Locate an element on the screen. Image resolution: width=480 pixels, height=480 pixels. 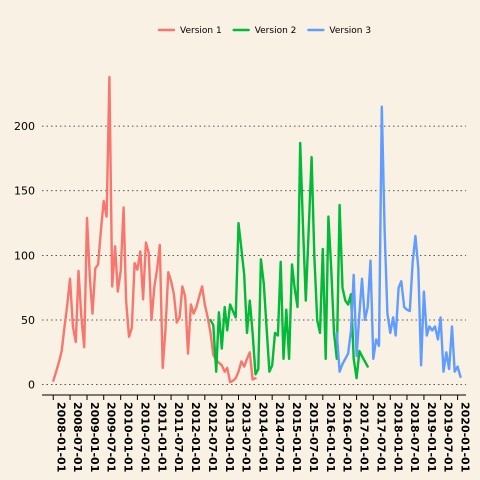
x-tick-label: 2018-07-01 is located at coordinates (414, 437).